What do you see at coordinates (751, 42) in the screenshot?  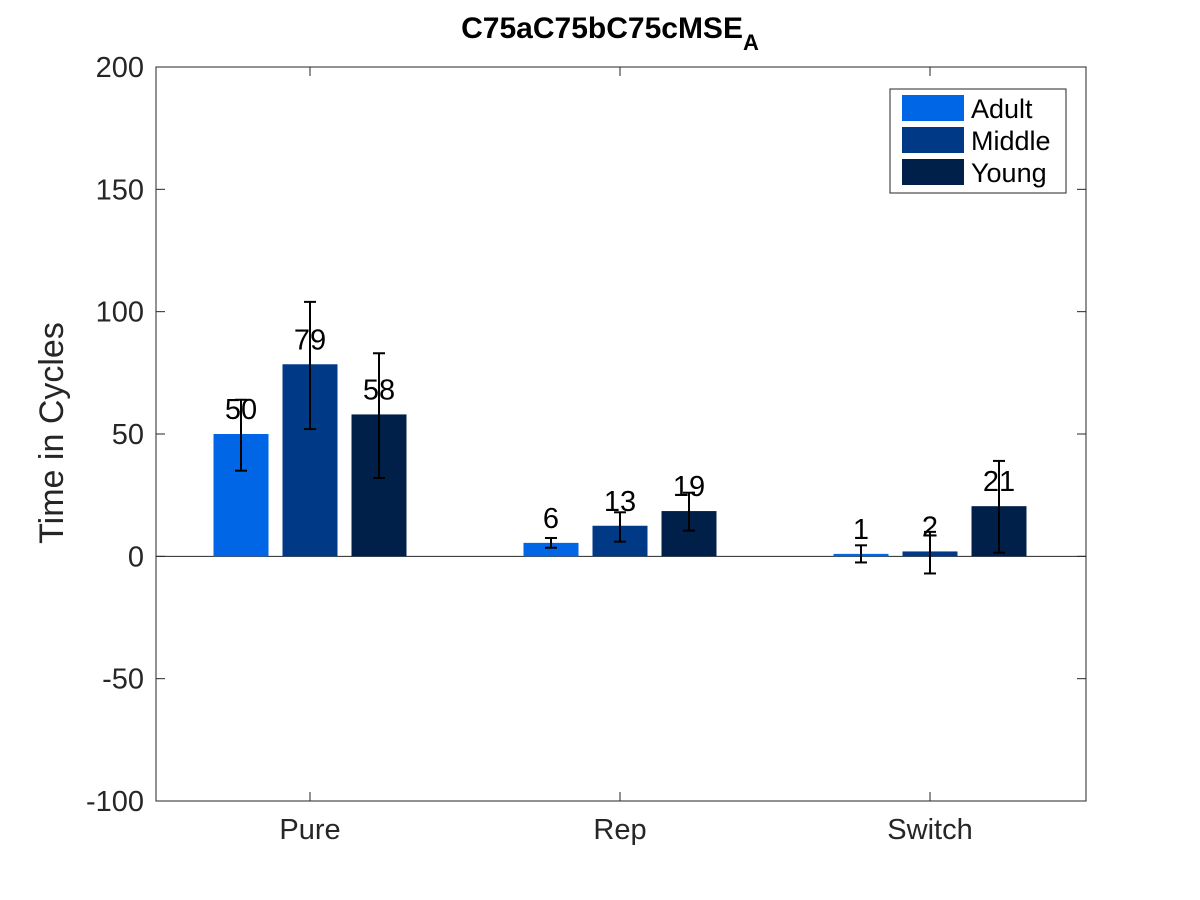 I see `chart-title-subscript: A` at bounding box center [751, 42].